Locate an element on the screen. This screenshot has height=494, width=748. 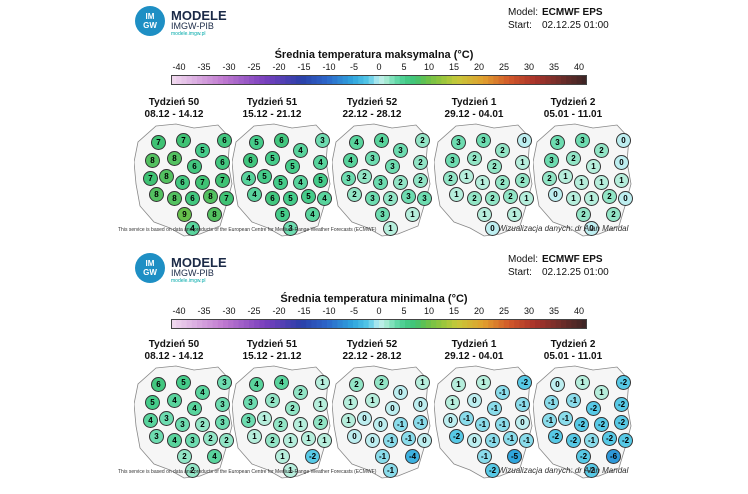
imgw-logo: IM GW MODELE IMGW-PIB modele.imgw.pl is located at coordinates (200, 22).